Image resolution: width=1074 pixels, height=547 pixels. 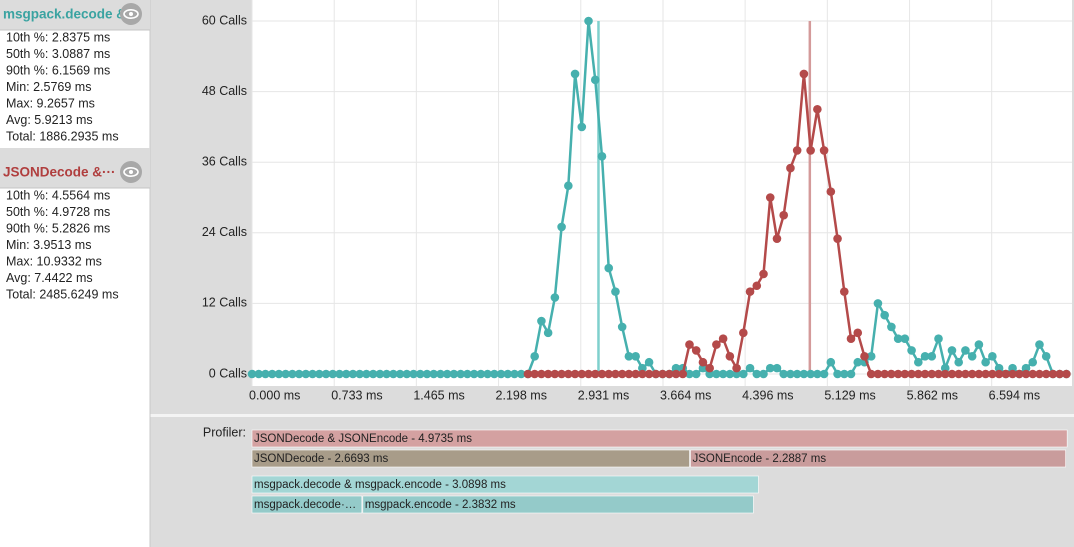 What do you see at coordinates (58, 70) in the screenshot?
I see `stat-line: 90th %: 6.1569 ms` at bounding box center [58, 70].